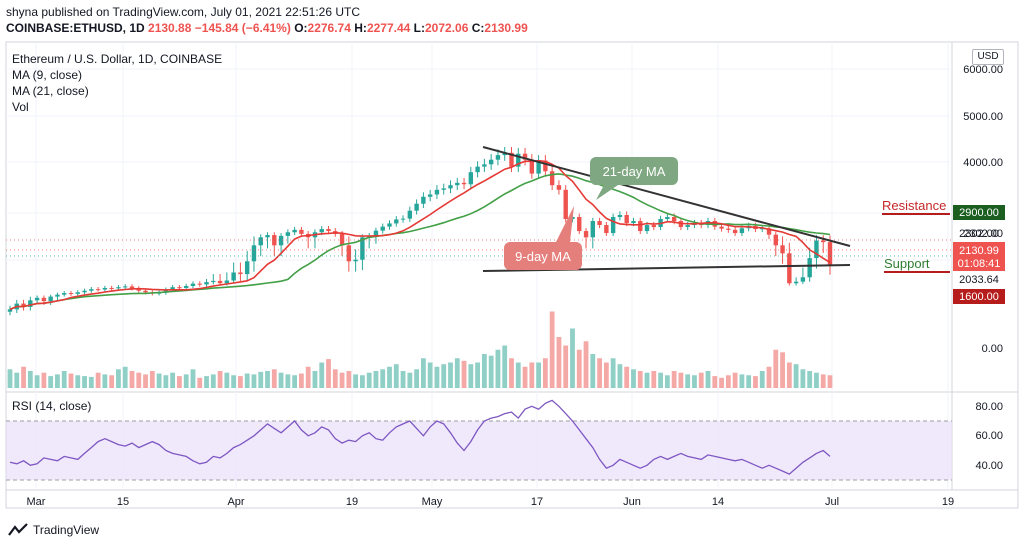 Image resolution: width=1024 pixels, height=551 pixels. I want to click on price-axis-label: 4000.00, so click(983, 163).